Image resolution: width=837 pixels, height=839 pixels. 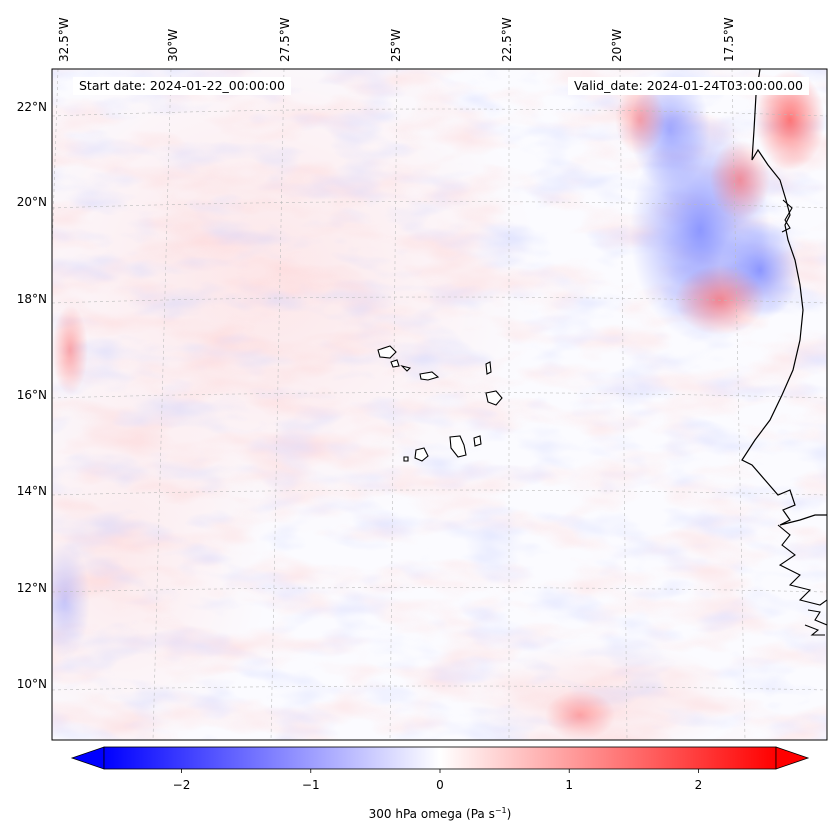 What do you see at coordinates (569, 785) in the screenshot?
I see `colorbar-tick-label: 1` at bounding box center [569, 785].